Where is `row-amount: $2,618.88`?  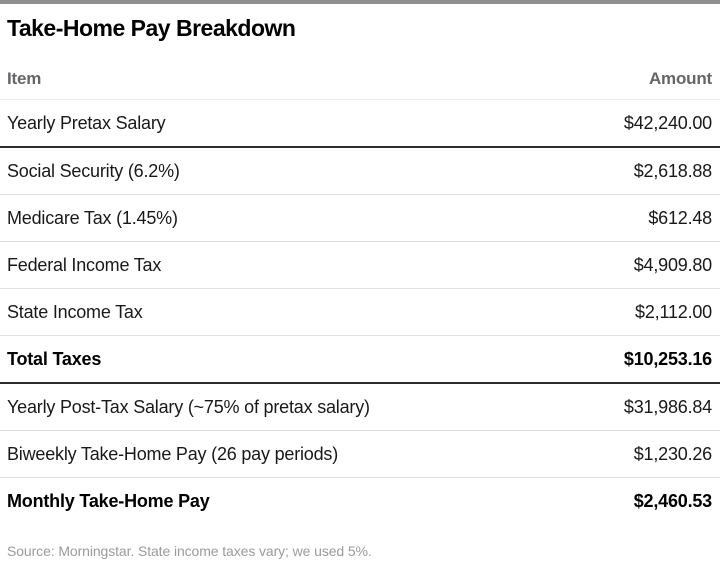
row-amount: $2,618.88 is located at coordinates (672, 170).